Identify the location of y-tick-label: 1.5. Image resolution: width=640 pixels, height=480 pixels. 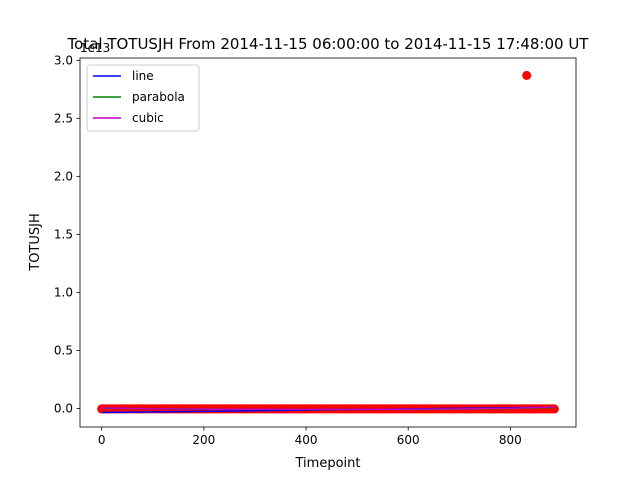
(63, 234).